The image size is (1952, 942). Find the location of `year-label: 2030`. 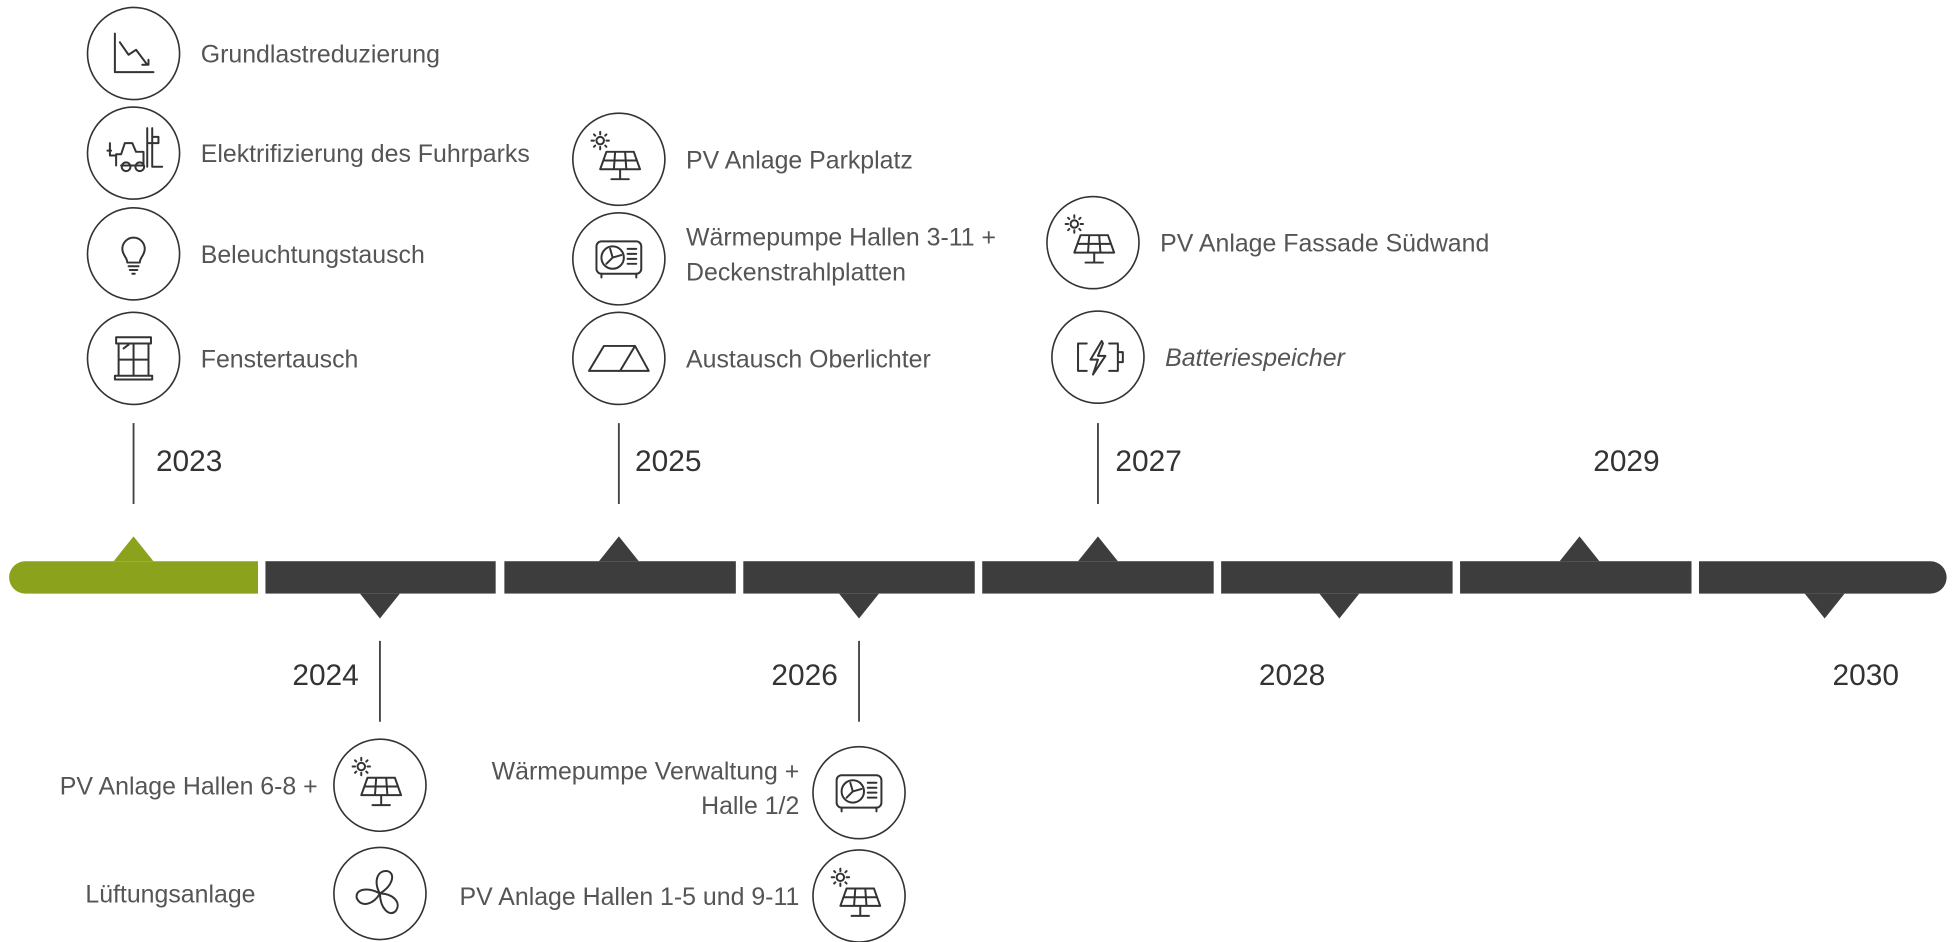

year-label: 2030 is located at coordinates (1866, 675).